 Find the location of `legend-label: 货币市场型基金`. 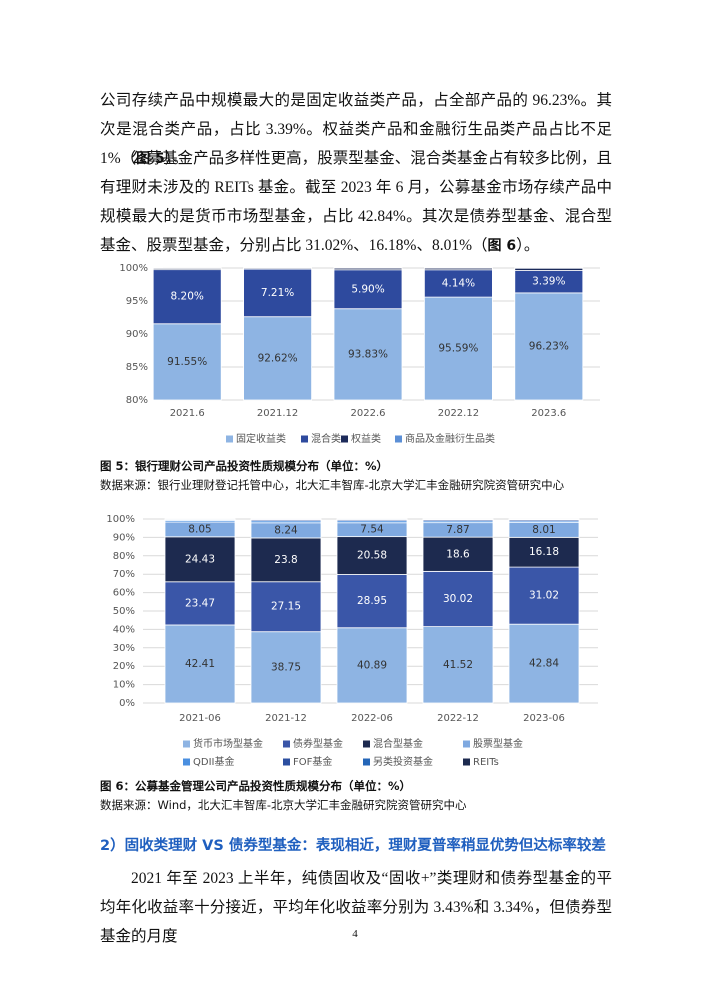

legend-label: 货币市场型基金 is located at coordinates (228, 743).